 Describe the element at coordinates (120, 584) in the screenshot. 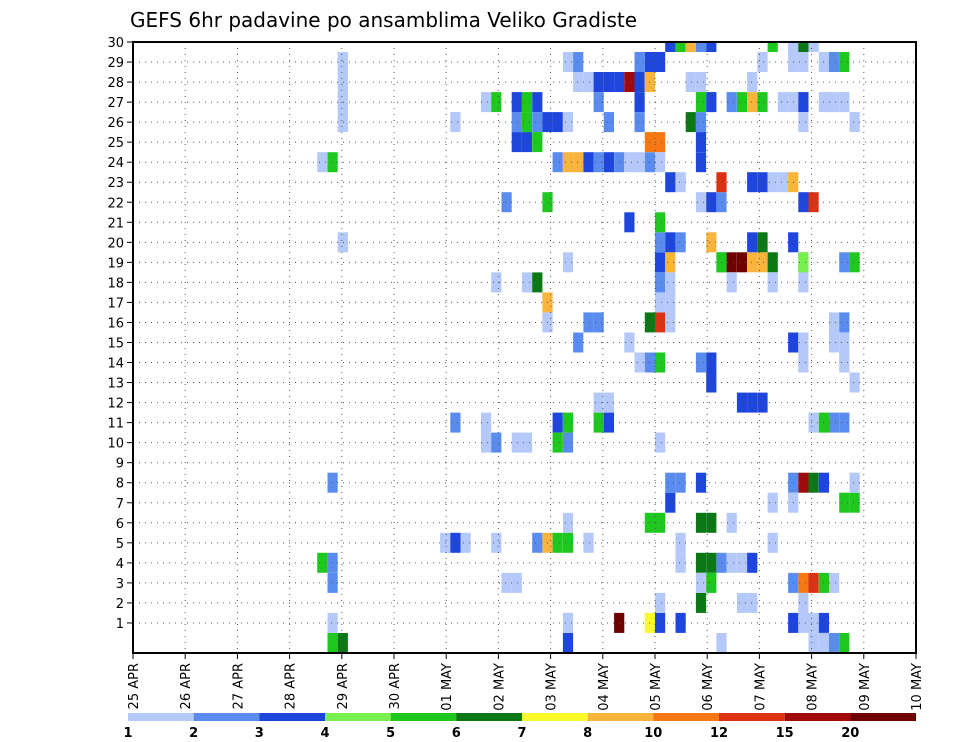

I see `y-tick-label: 3` at that location.